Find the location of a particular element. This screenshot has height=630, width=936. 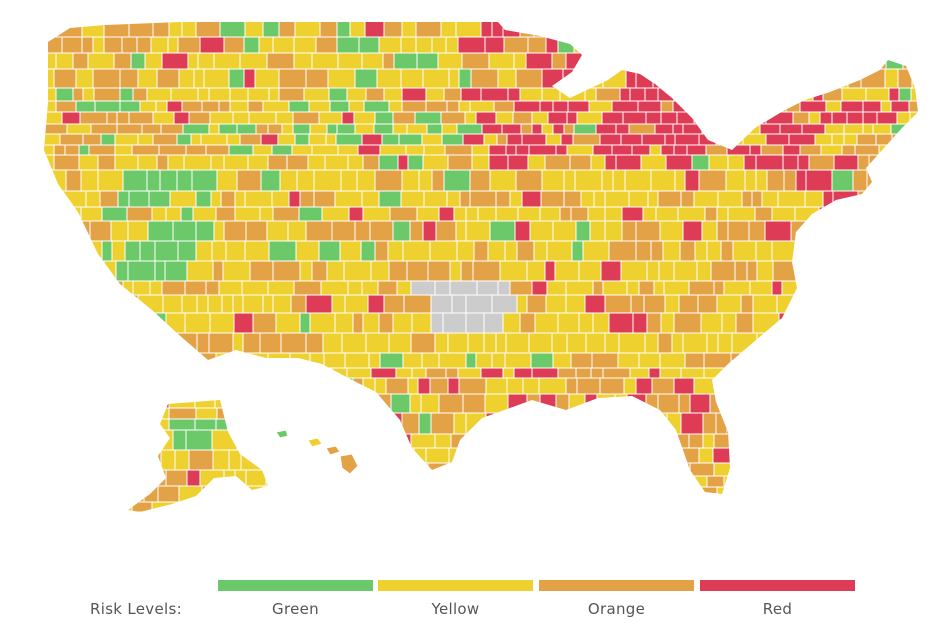

alaska-map is located at coordinates (208, 456).